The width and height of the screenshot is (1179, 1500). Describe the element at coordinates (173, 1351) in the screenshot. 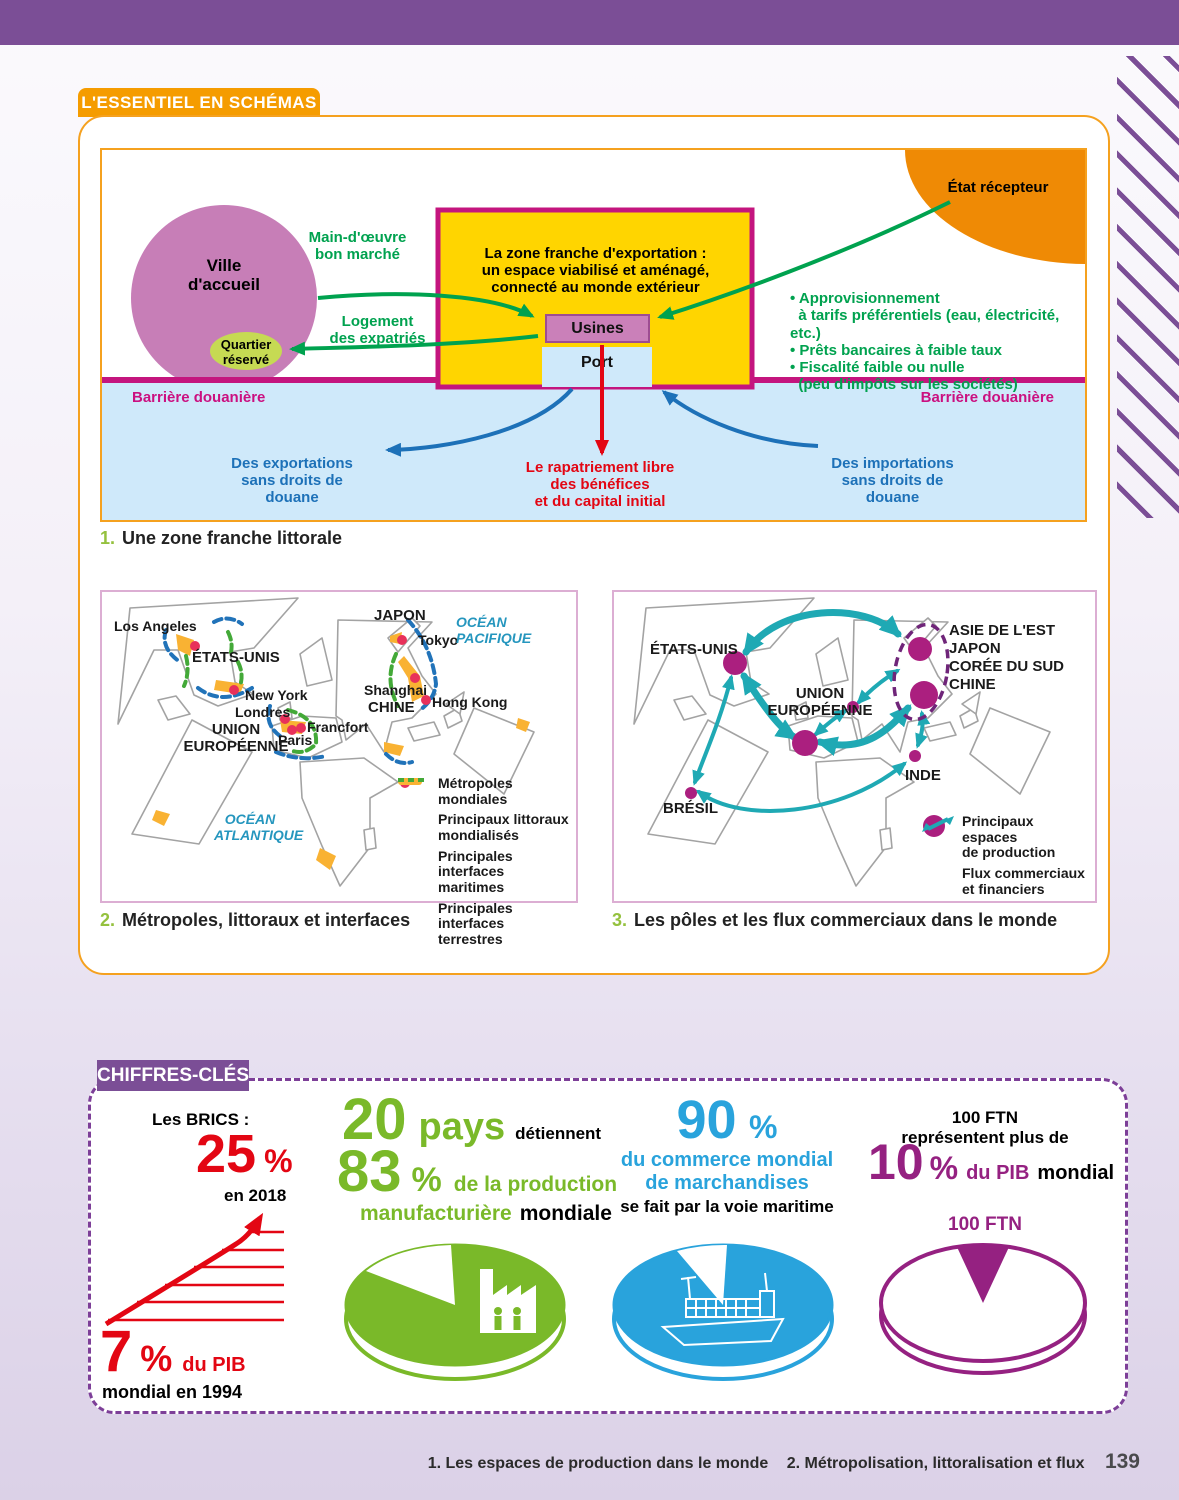

I see `brics-old-value: 7 % du PIB` at that location.